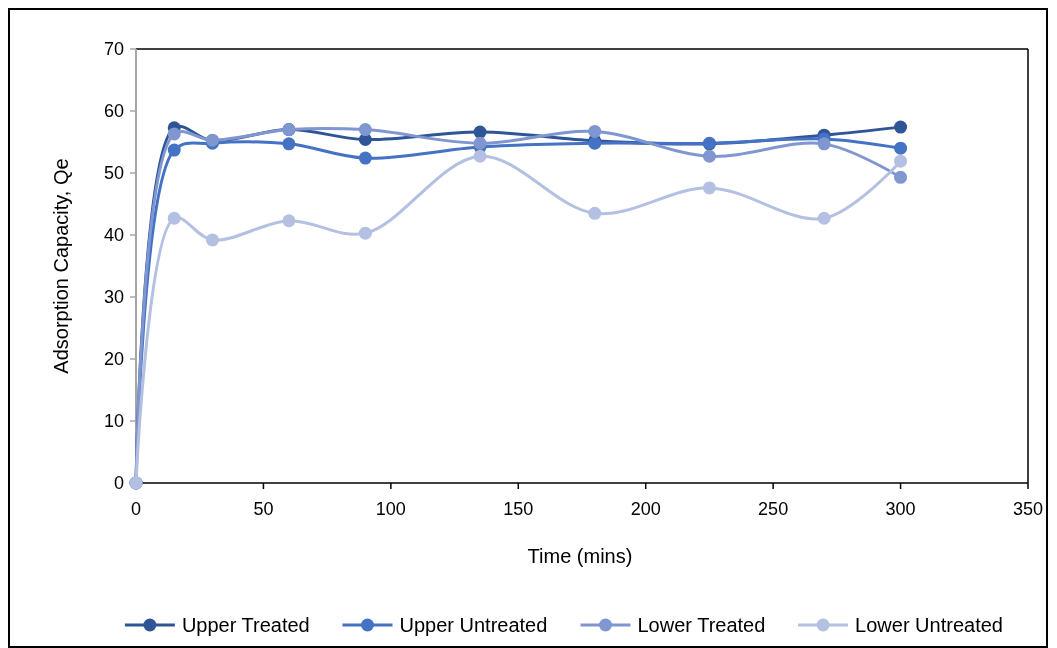  I want to click on y-tick-label: 20, so click(113, 359).